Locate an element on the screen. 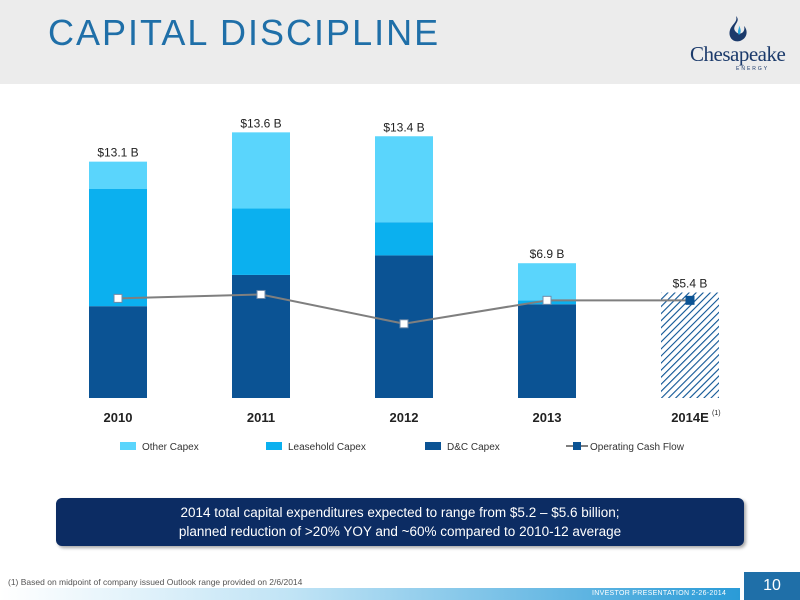  logo-wordmark: Chesapeake is located at coordinates (738, 54).